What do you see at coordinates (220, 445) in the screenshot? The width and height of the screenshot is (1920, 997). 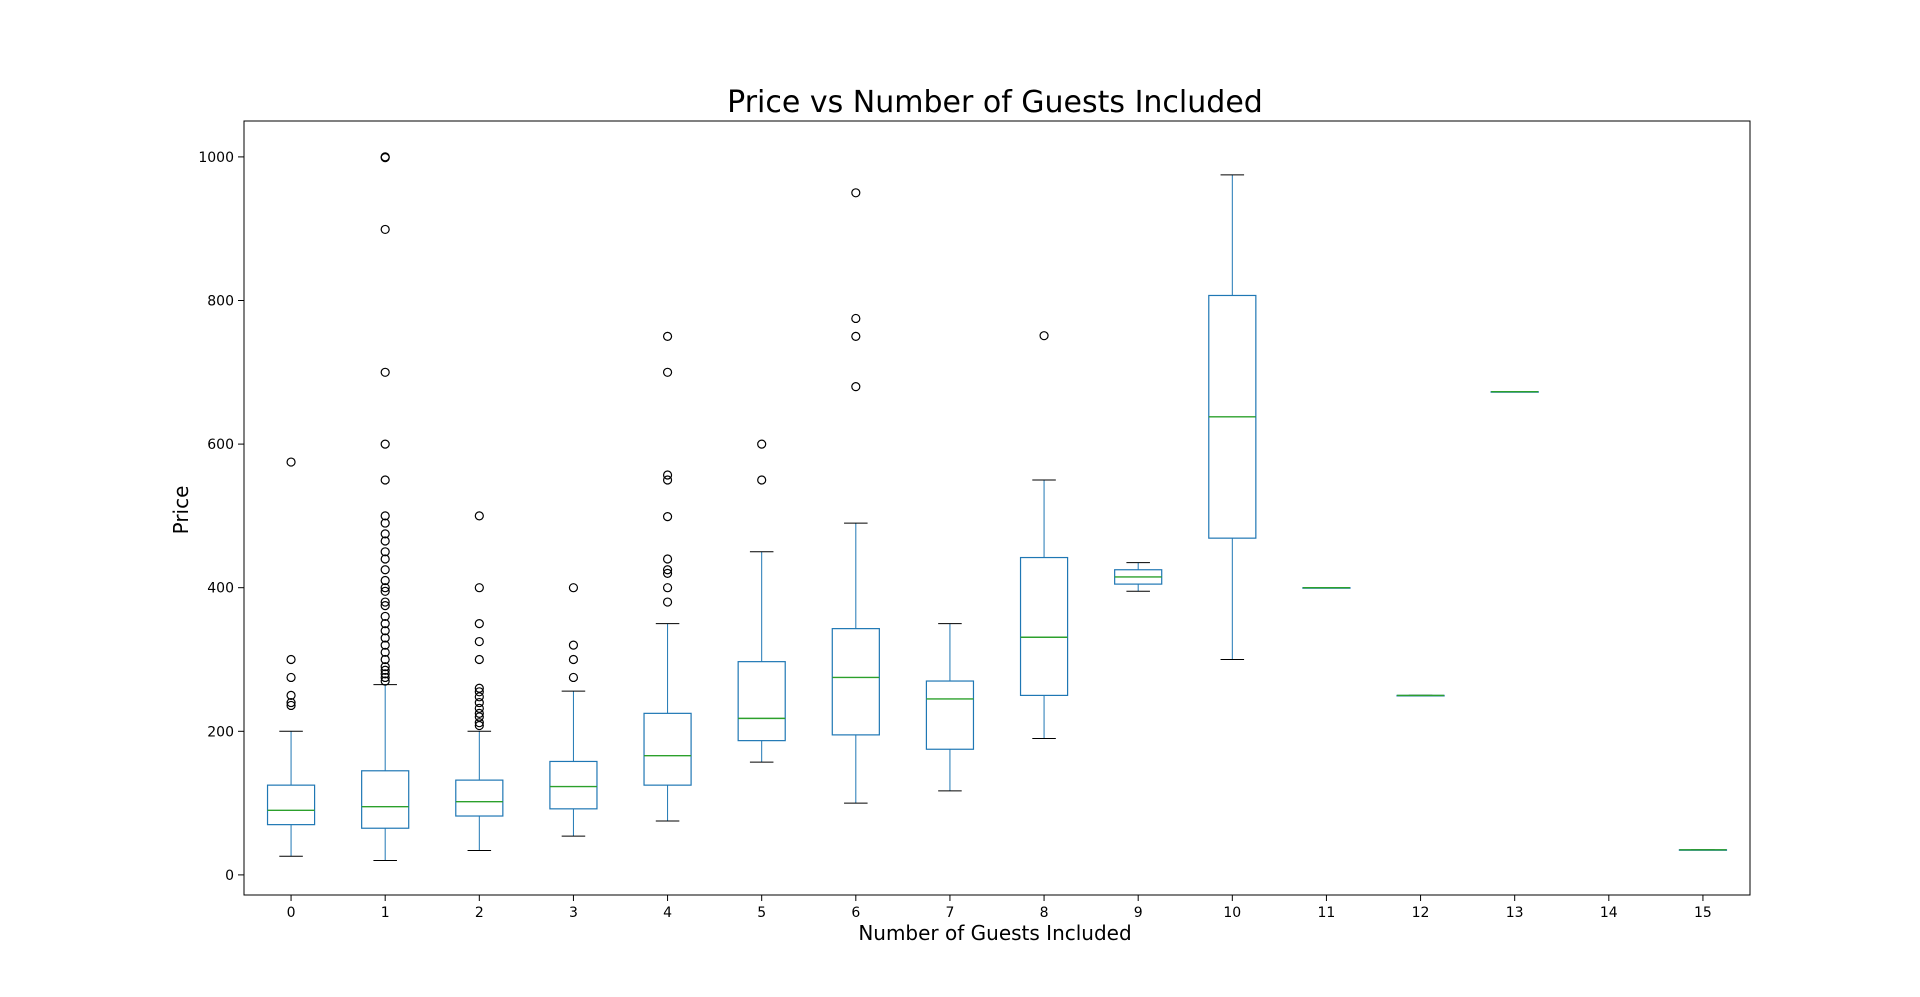 I see `y-tick-label: 600` at bounding box center [220, 445].